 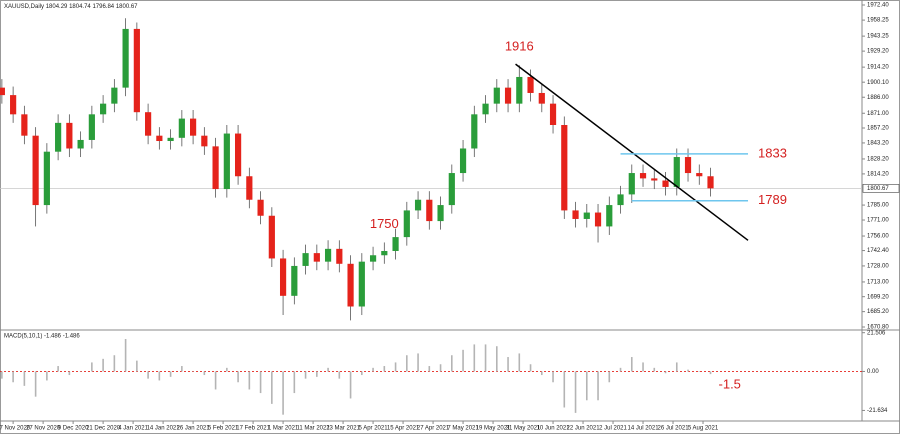 I want to click on y-tick-label: 1914.20, so click(x=878, y=68).